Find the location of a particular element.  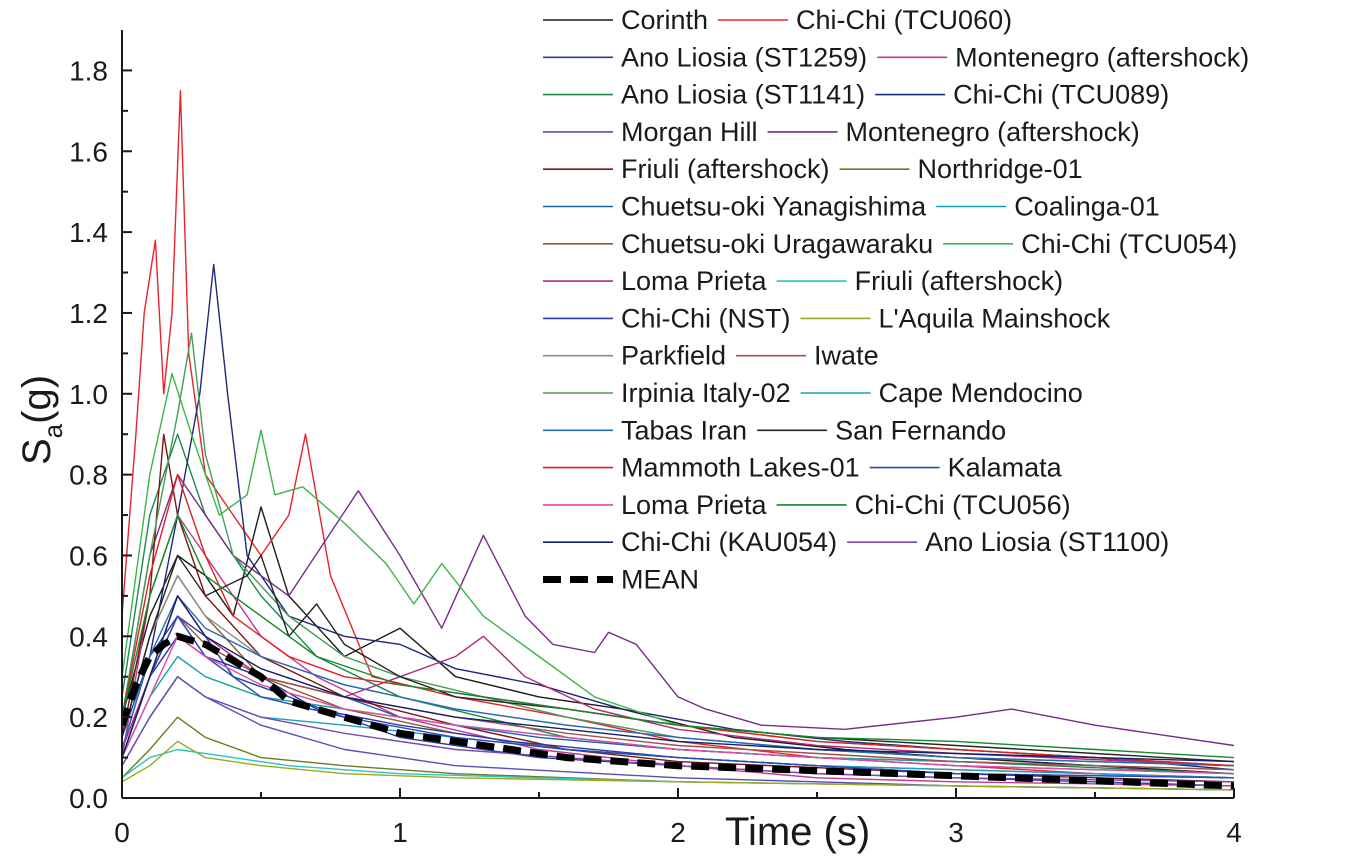

legend-item: Cape Mendocino is located at coordinates (941, 393).